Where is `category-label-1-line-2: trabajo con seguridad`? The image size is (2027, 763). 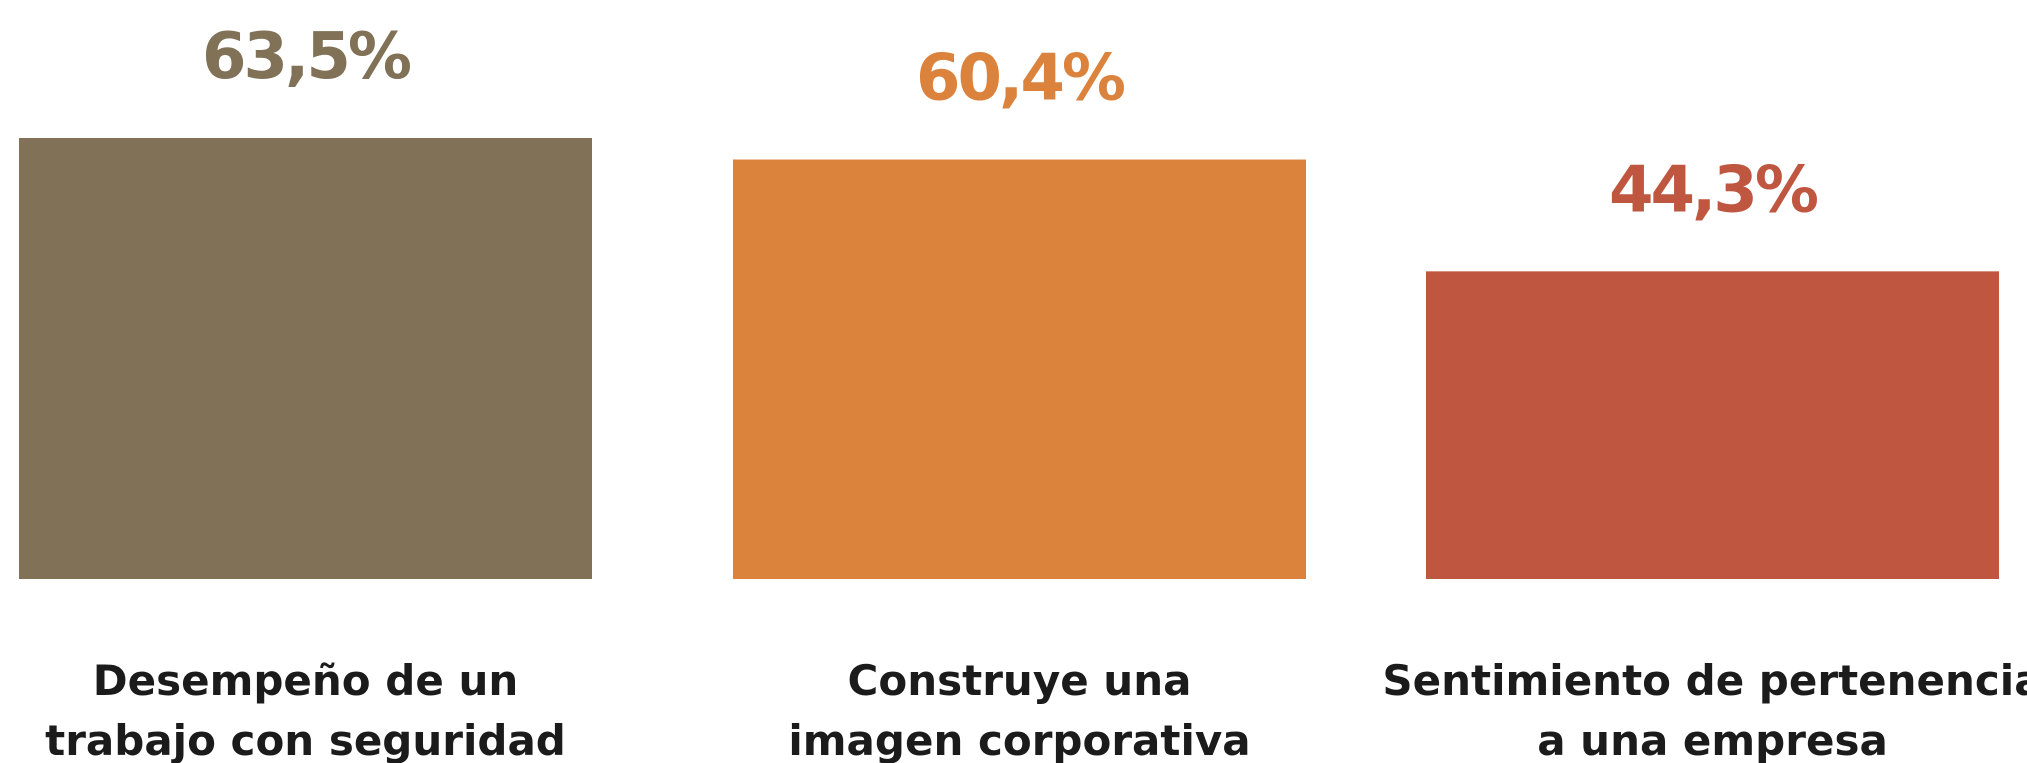
category-label-1-line-2: trabajo con seguridad is located at coordinates (305, 739).